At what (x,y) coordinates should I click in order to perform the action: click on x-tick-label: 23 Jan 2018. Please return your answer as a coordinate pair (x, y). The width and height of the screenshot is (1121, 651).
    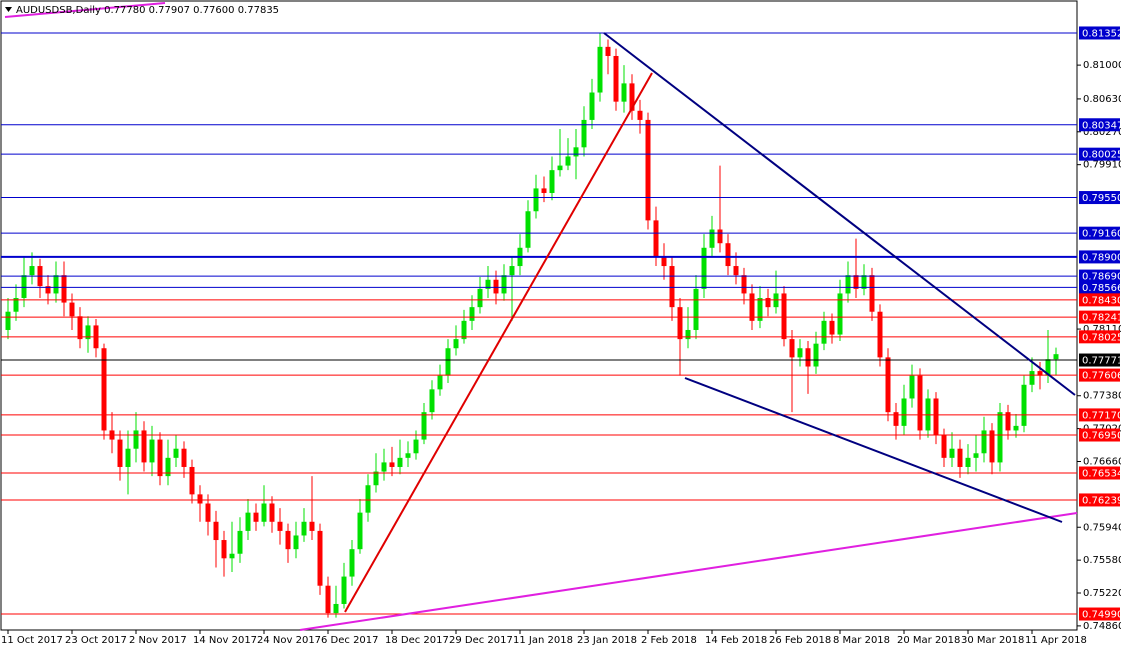
    Looking at the image, I should click on (607, 640).